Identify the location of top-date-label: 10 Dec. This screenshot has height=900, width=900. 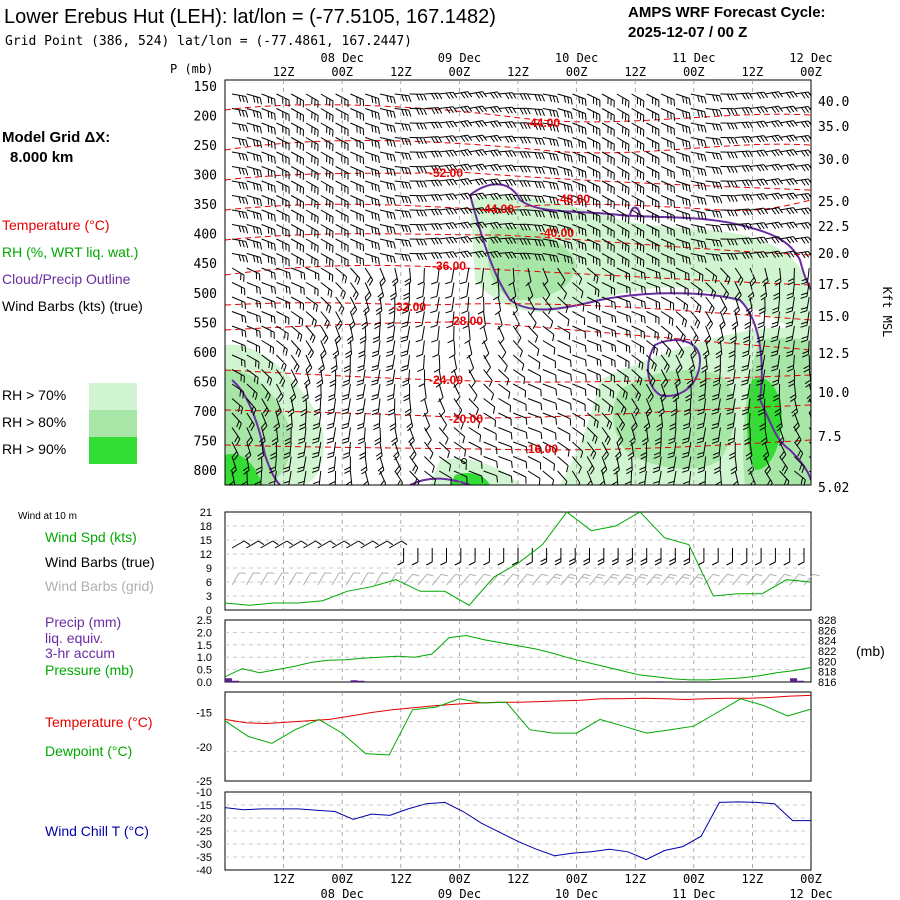
(576, 58).